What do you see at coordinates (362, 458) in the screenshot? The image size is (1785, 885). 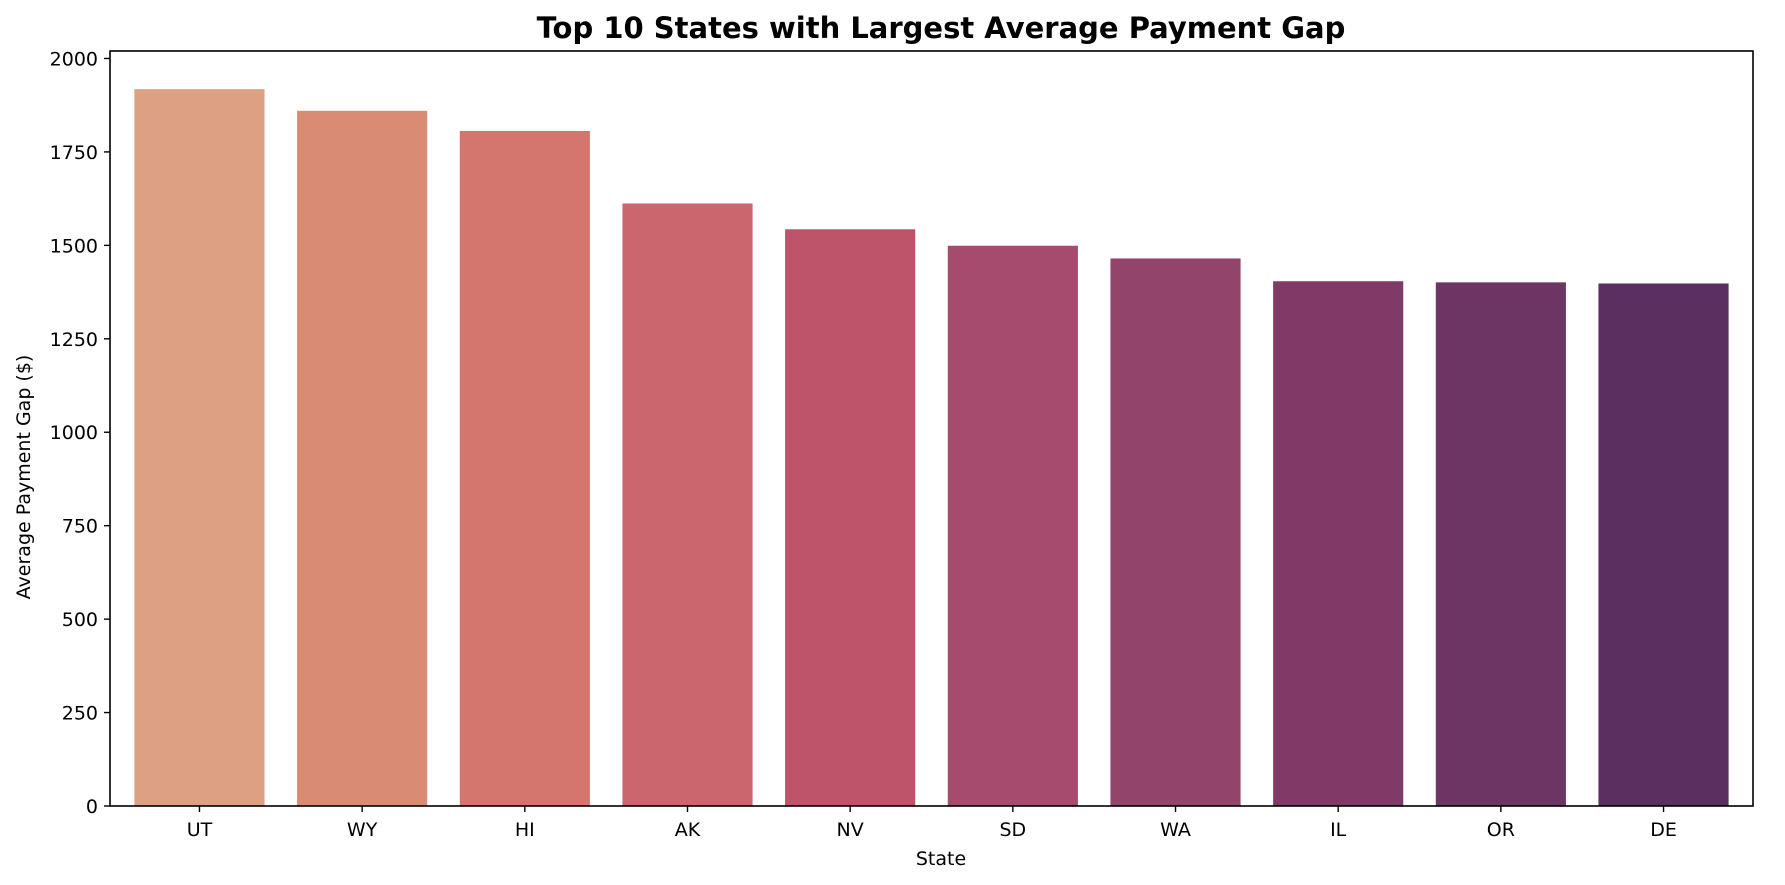 I see `bar-wy` at bounding box center [362, 458].